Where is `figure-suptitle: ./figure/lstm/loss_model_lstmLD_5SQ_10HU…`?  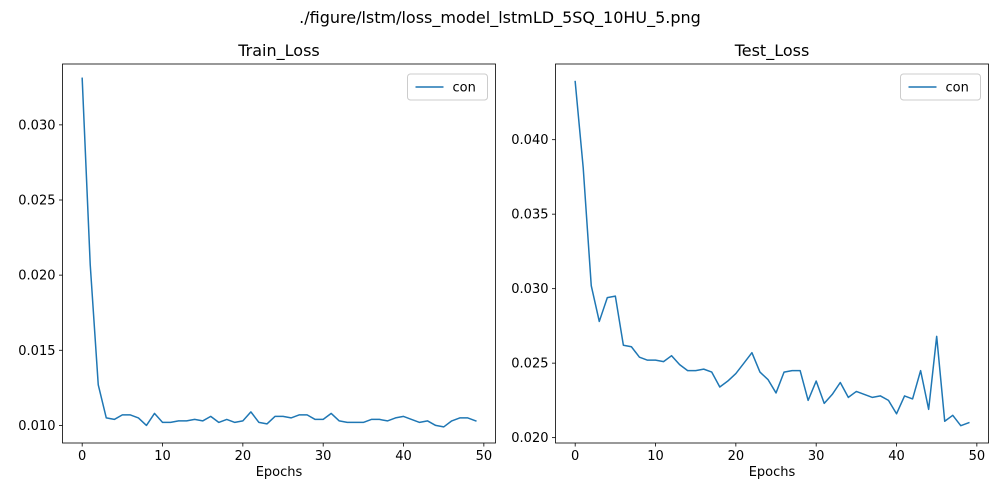 figure-suptitle: ./figure/lstm/loss_model_lstmLD_5SQ_10HU… is located at coordinates (500, 17).